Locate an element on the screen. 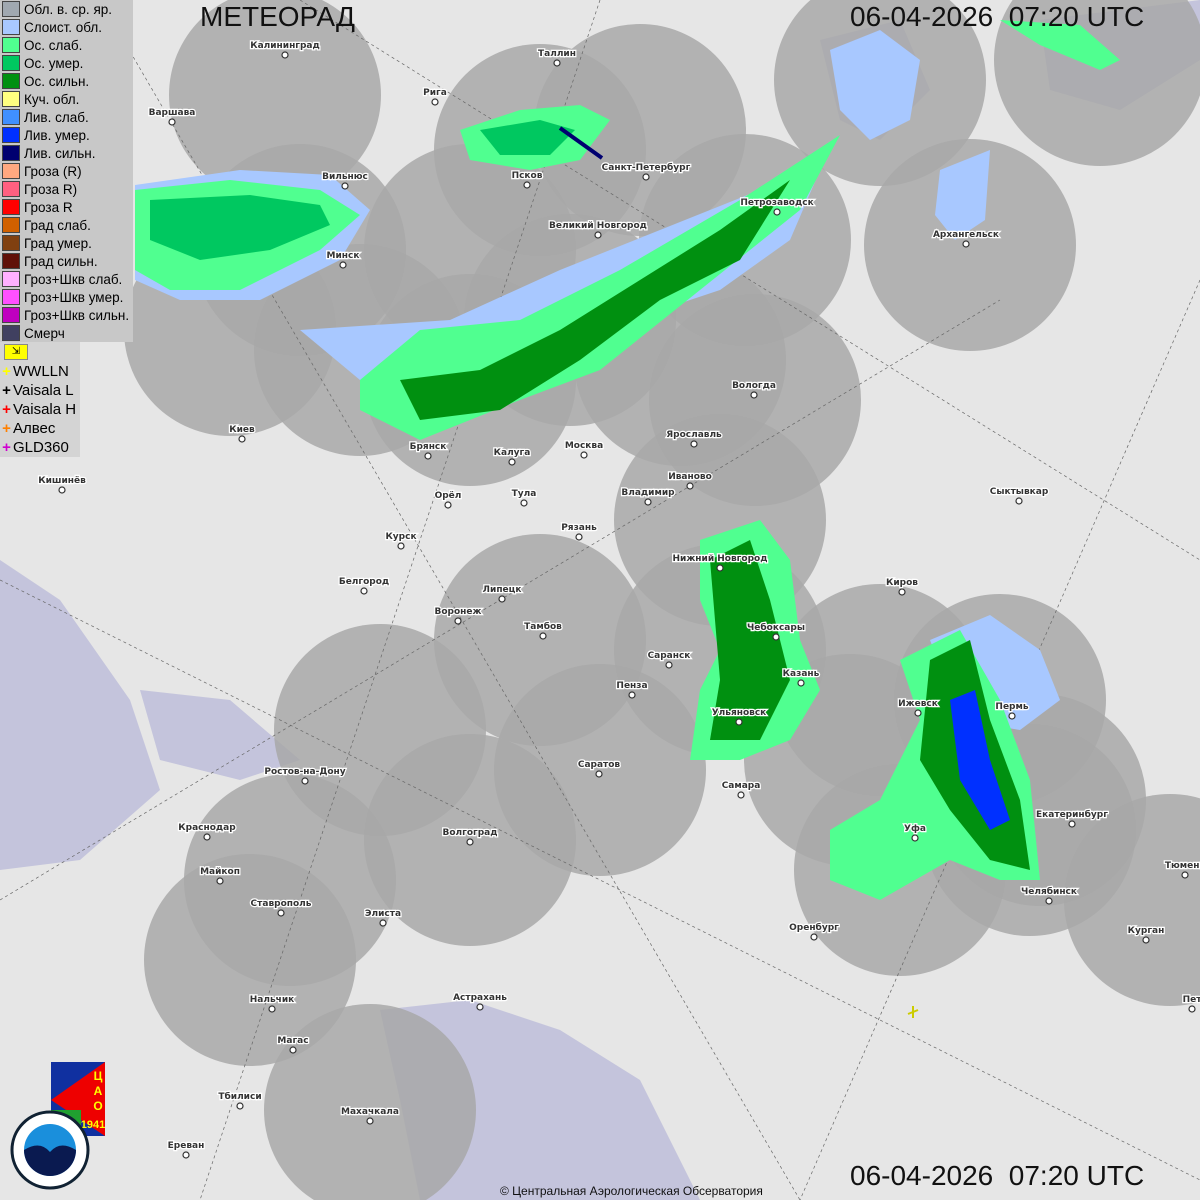  lightning-network-item: + WWLLN is located at coordinates (40, 371).